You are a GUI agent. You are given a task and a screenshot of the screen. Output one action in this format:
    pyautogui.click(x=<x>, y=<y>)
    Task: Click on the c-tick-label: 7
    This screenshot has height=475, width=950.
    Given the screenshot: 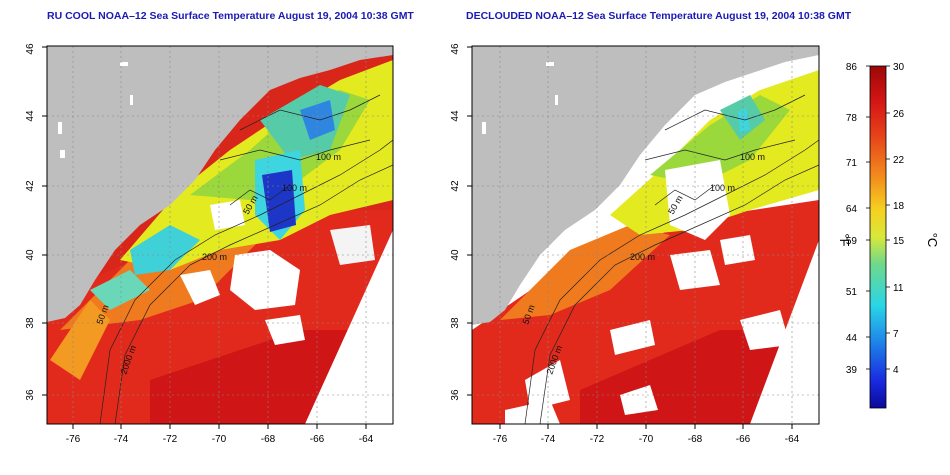 What is the action you would take?
    pyautogui.click(x=896, y=334)
    